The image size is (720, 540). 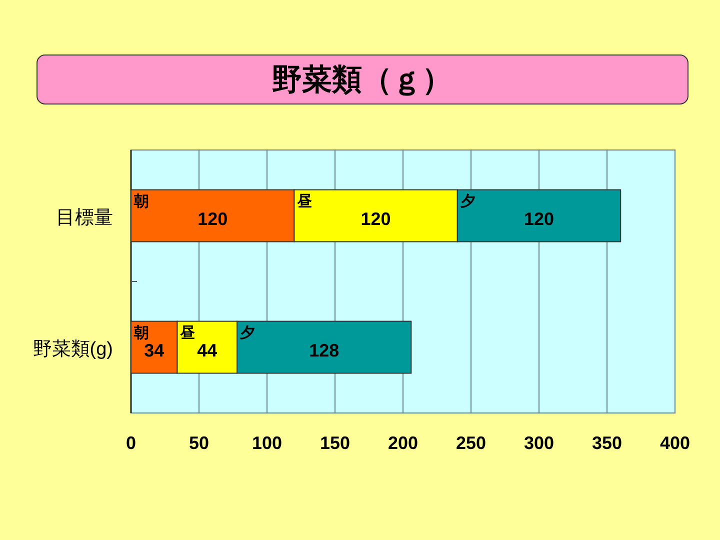 I want to click on text: 夕, so click(x=248, y=333).